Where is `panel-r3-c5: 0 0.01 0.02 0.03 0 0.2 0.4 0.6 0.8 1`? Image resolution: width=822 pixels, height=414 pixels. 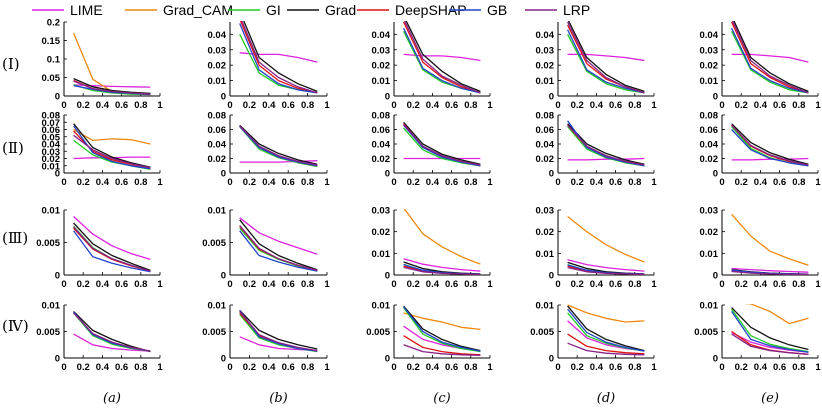
panel-r3-c5: 0 0.01 0.02 0.03 0 0.2 0.4 0.6 0.8 1 is located at coordinates (761, 248).